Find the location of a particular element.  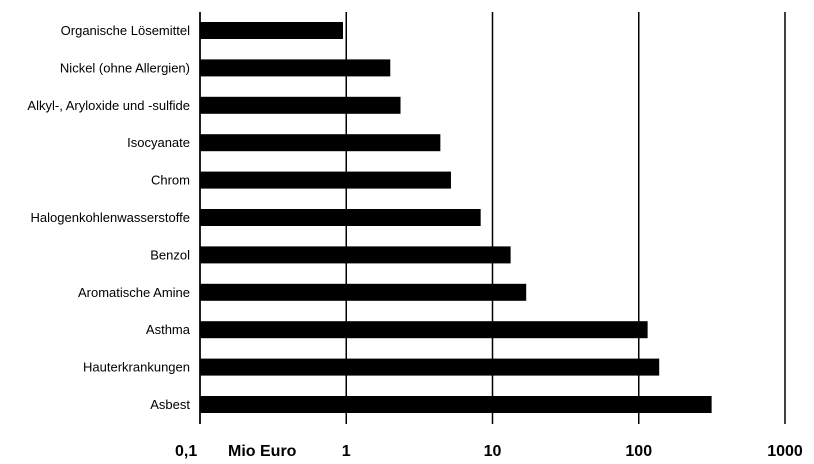

x-tick-labels: 0,1 1 10 100 1000 is located at coordinates (489, 451).